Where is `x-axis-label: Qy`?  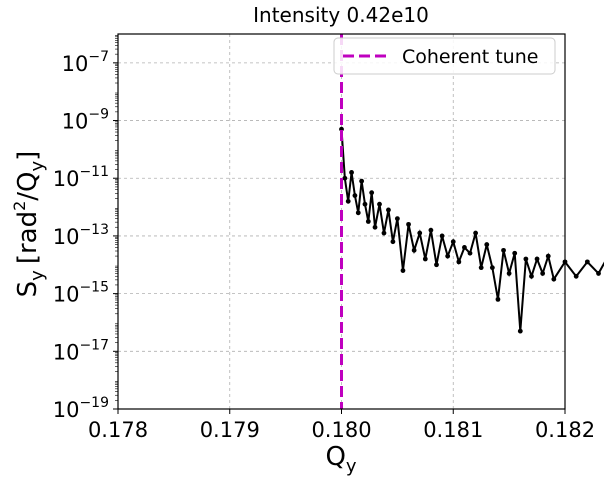
x-axis-label: Qy is located at coordinates (340, 459).